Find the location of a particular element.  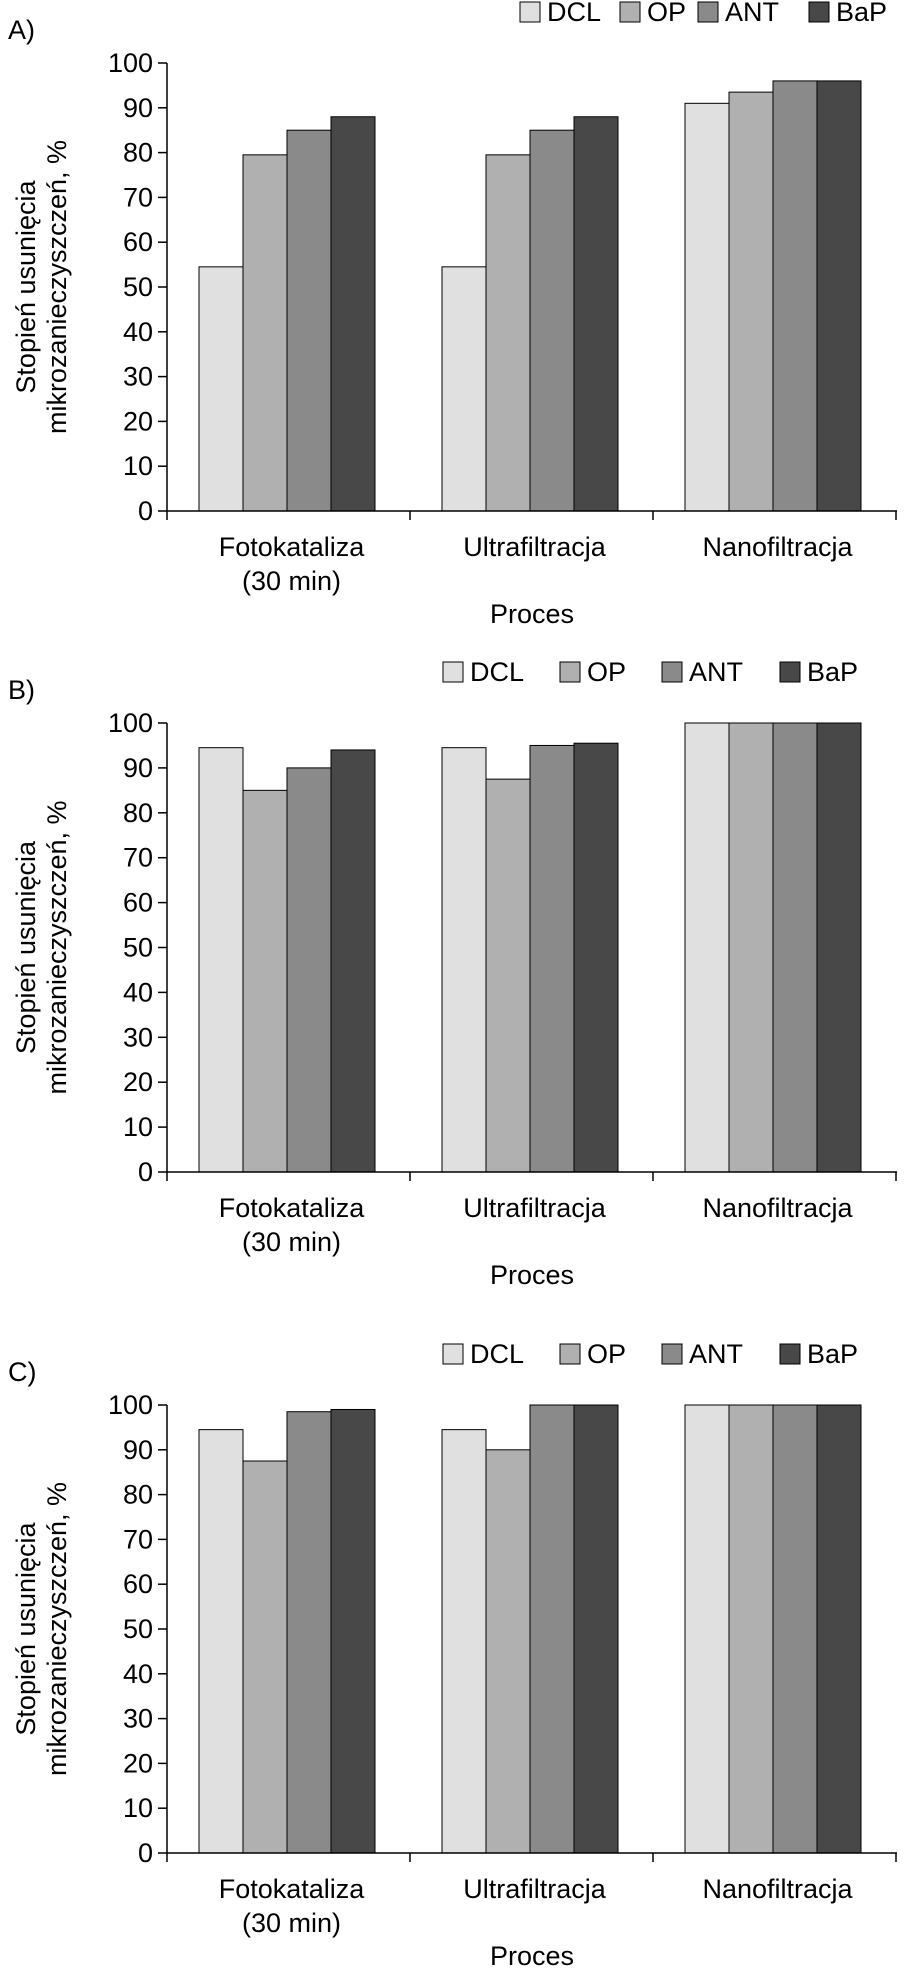

panel-label: C) is located at coordinates (22, 1372).